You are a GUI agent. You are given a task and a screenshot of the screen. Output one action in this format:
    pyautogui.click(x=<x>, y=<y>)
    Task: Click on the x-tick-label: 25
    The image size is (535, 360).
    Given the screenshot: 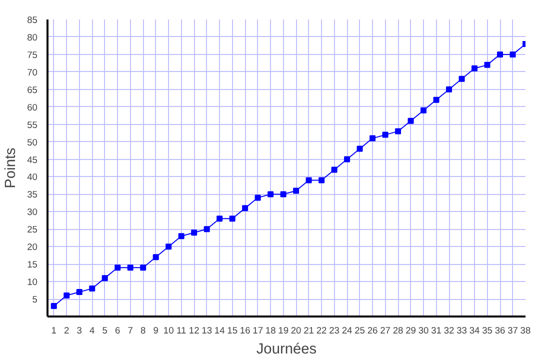 What is the action you would take?
    pyautogui.click(x=359, y=331)
    